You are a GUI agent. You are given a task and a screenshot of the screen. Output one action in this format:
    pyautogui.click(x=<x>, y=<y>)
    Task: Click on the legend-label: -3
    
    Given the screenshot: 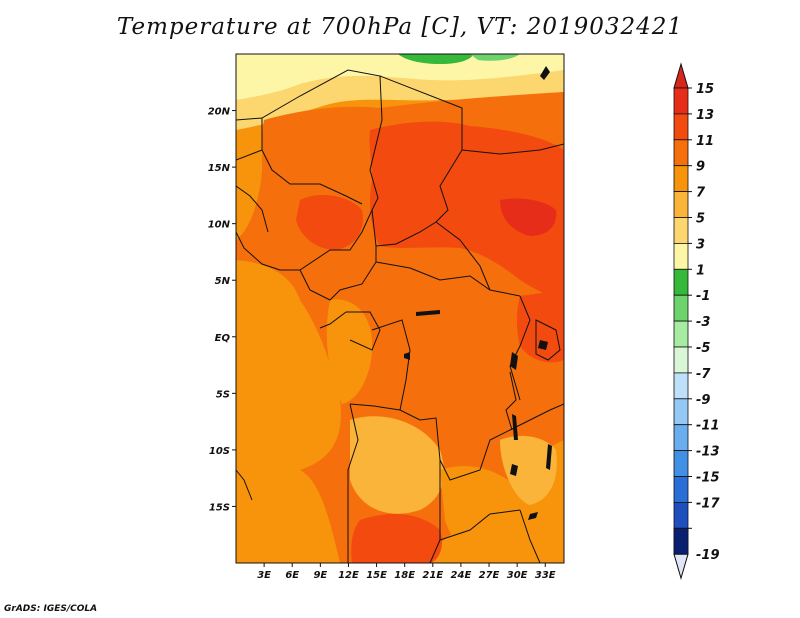 What is the action you would take?
    pyautogui.click(x=703, y=322)
    